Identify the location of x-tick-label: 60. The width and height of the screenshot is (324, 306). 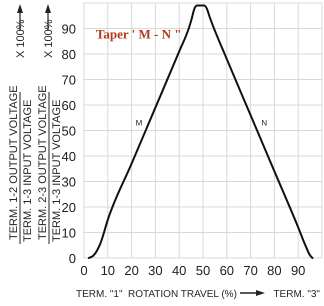
(227, 270).